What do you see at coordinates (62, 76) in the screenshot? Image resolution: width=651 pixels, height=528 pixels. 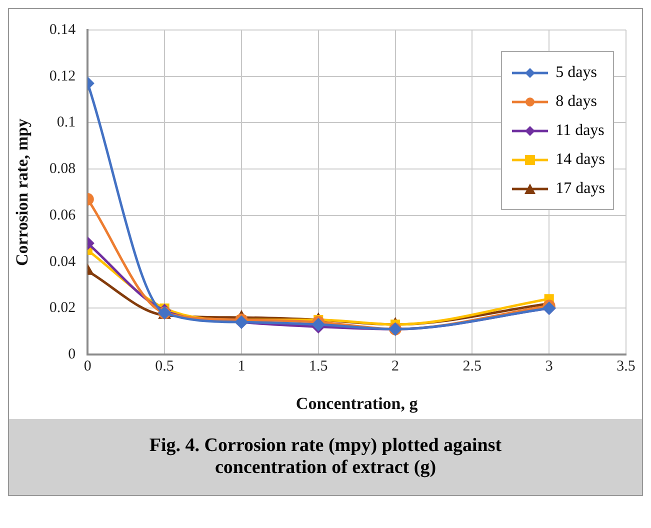 I see `y-tick-label: 0.12` at bounding box center [62, 76].